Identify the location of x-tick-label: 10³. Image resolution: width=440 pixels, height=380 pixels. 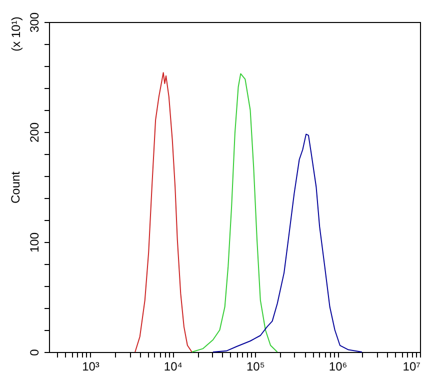
(91, 367).